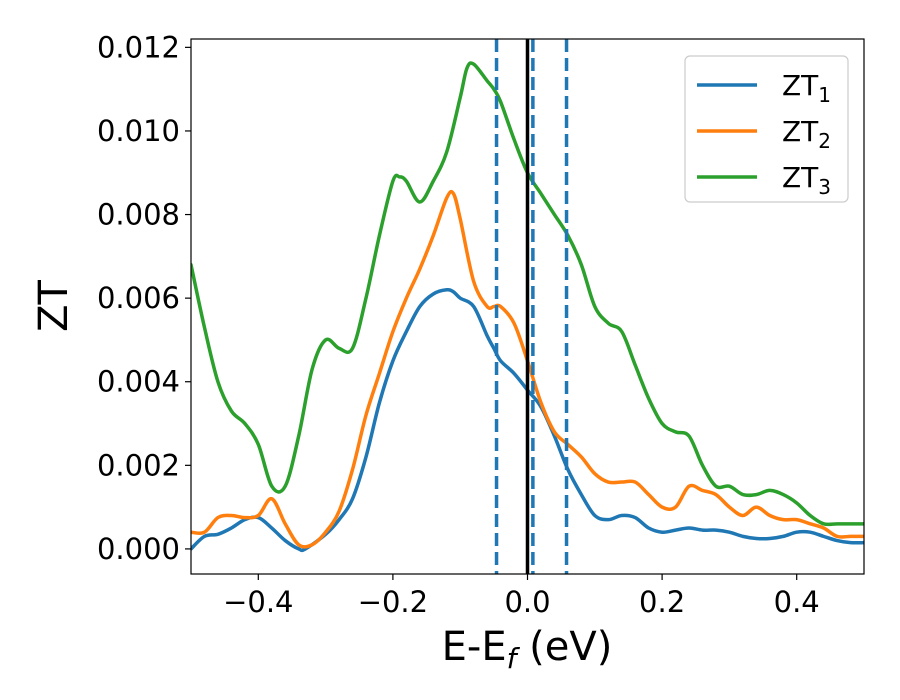 The width and height of the screenshot is (900, 700). I want to click on y-tick-label: 0.004, so click(138, 382).